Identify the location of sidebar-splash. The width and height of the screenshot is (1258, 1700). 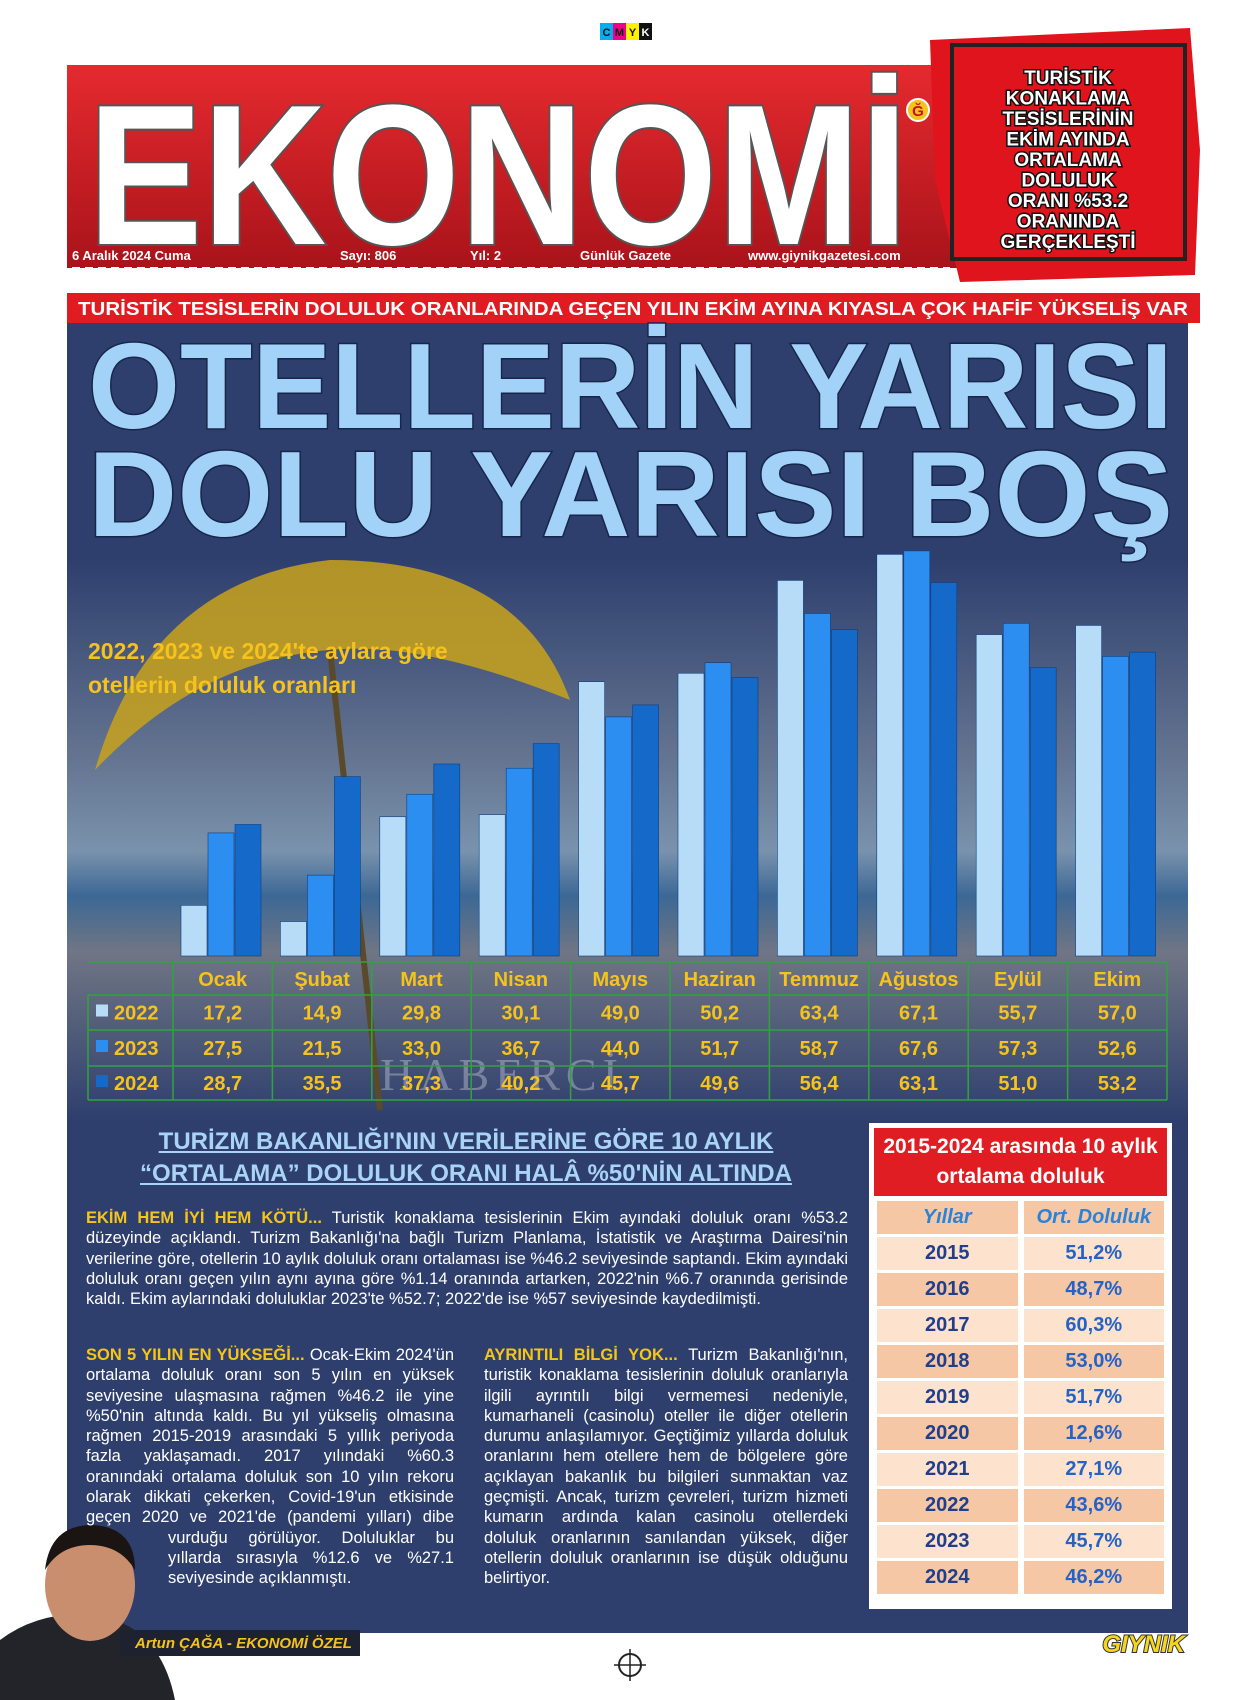
(1065, 155).